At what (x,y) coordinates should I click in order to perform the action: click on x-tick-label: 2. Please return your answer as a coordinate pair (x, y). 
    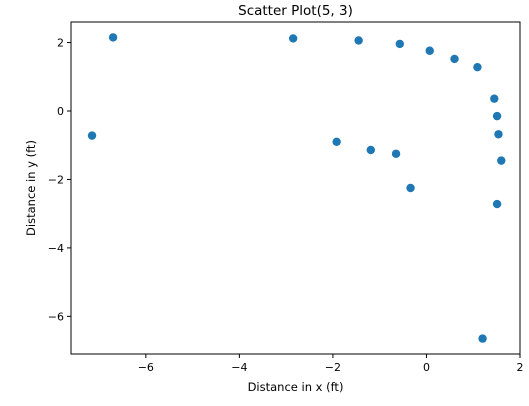
    Looking at the image, I should click on (520, 367).